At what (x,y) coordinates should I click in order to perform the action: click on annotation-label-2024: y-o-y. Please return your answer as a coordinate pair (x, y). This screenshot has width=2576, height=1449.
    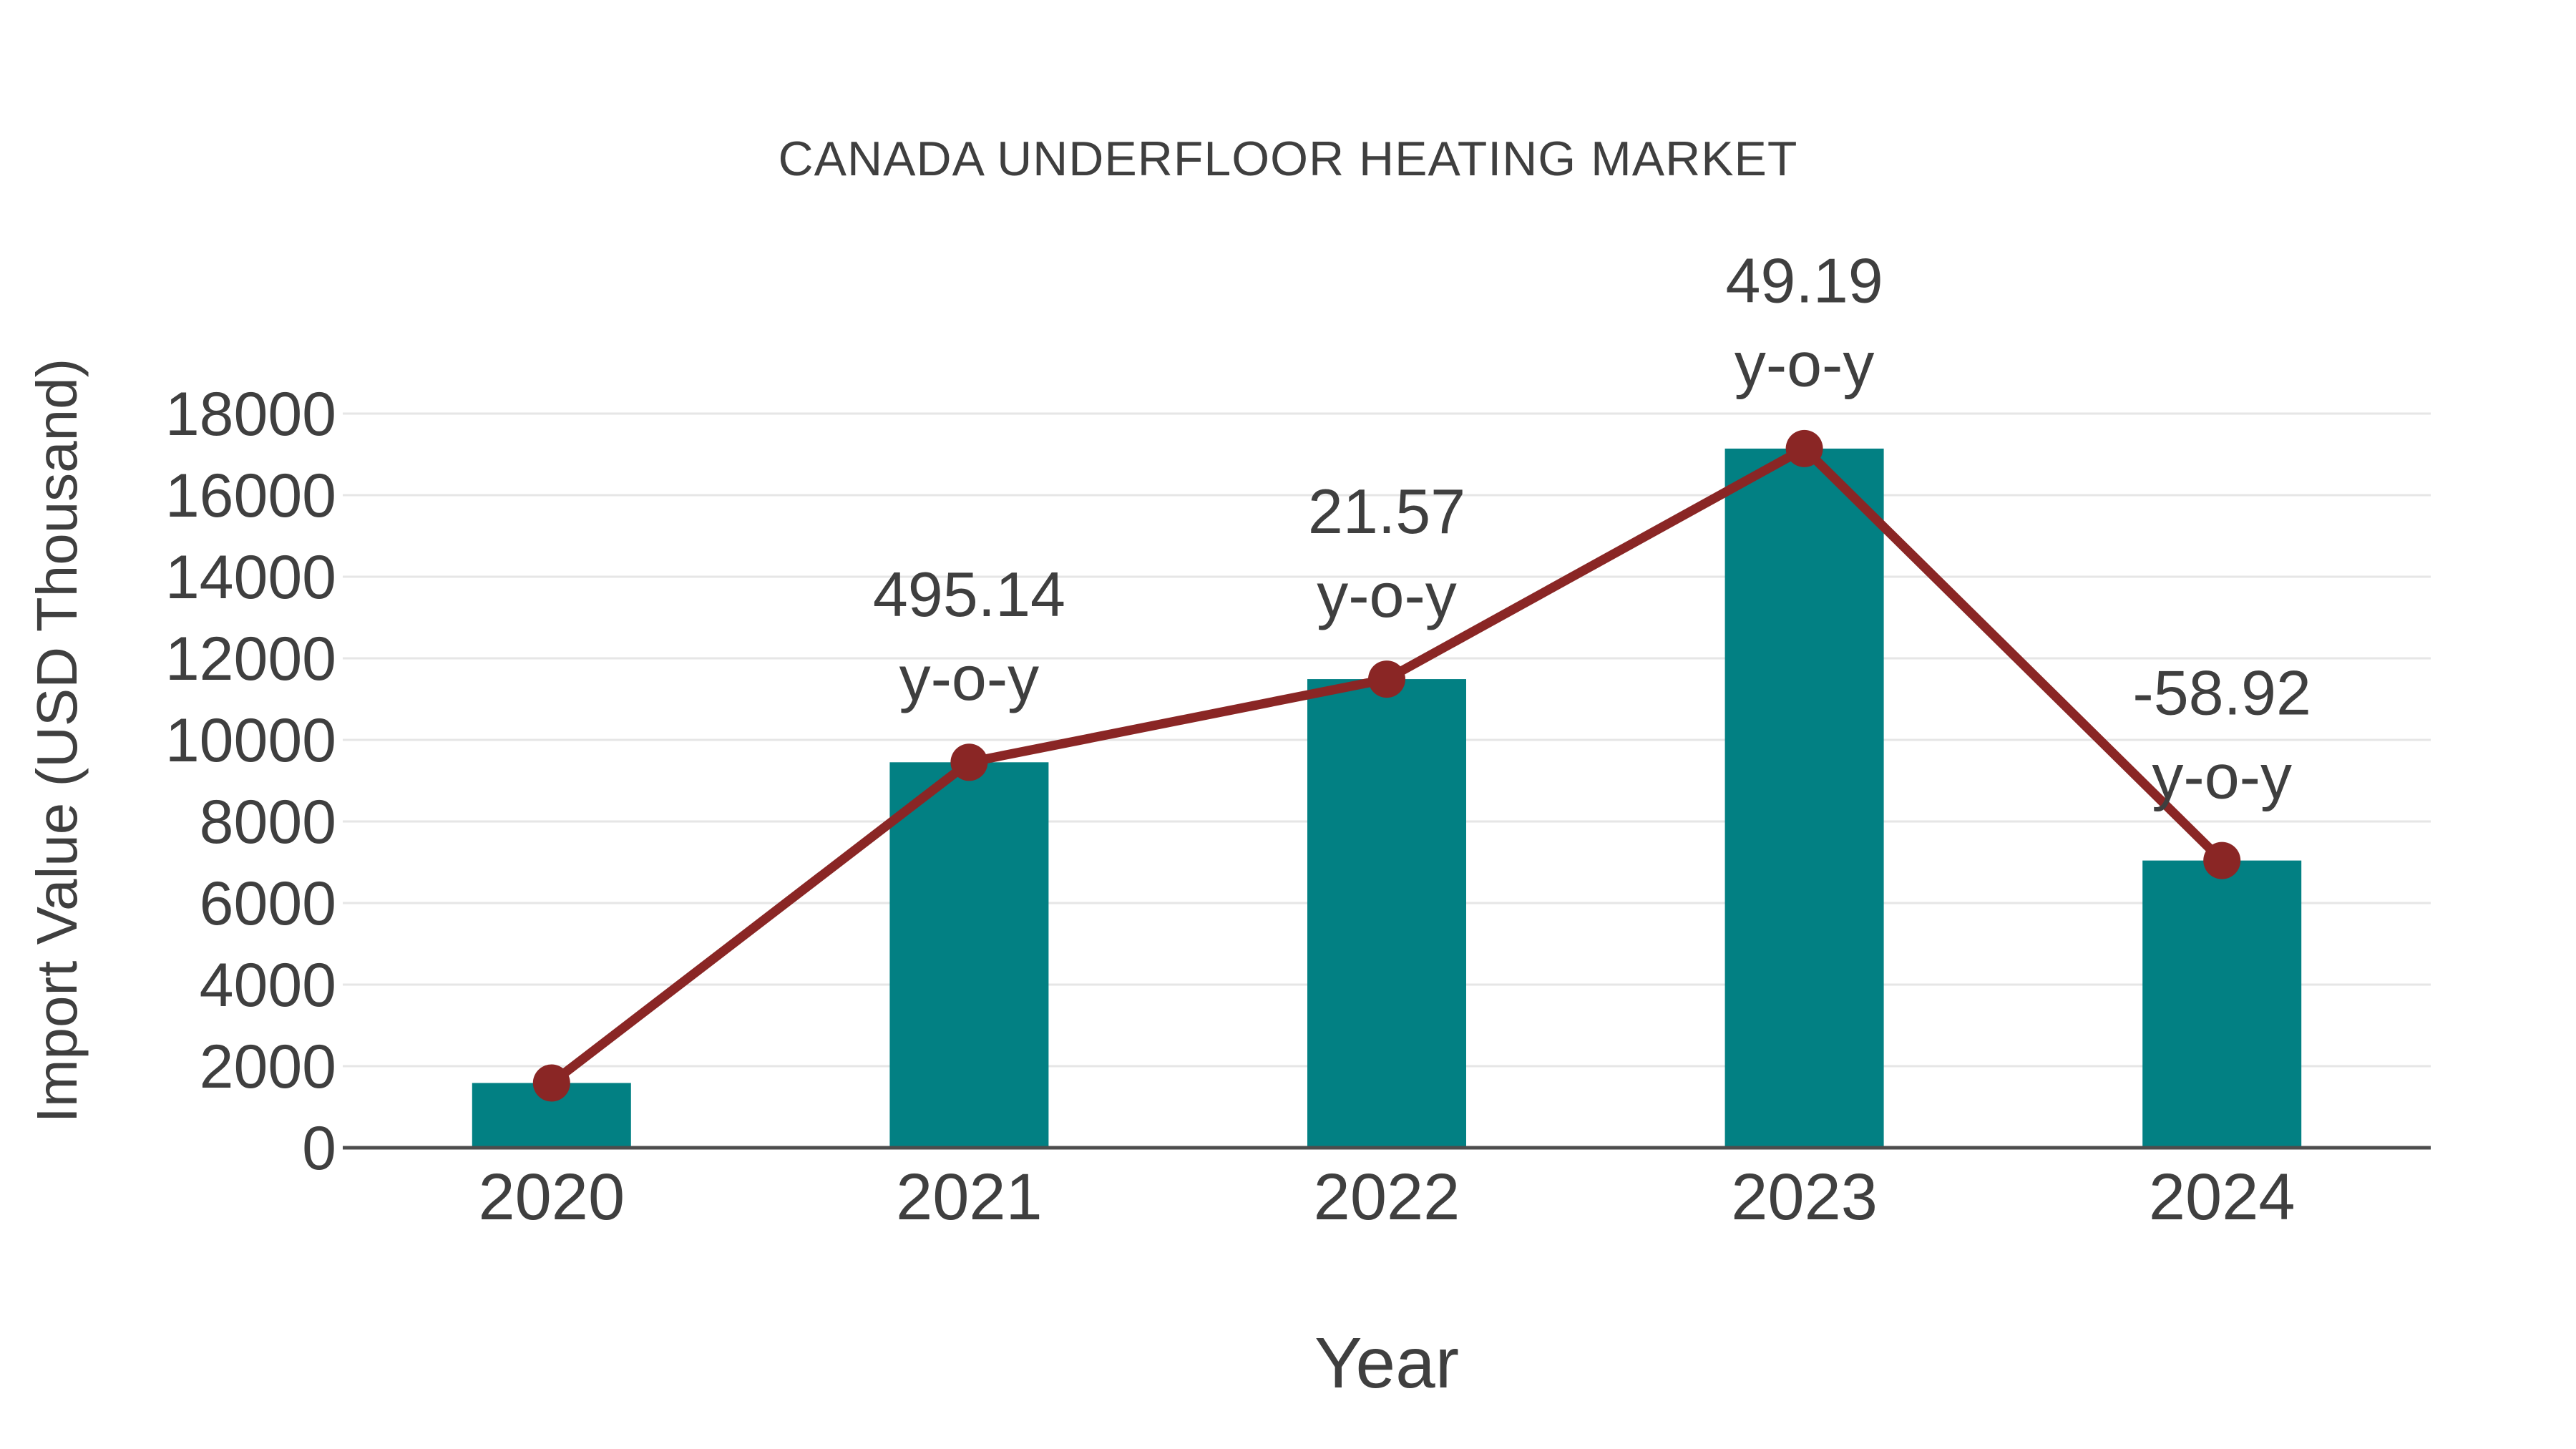
    Looking at the image, I should click on (2222, 776).